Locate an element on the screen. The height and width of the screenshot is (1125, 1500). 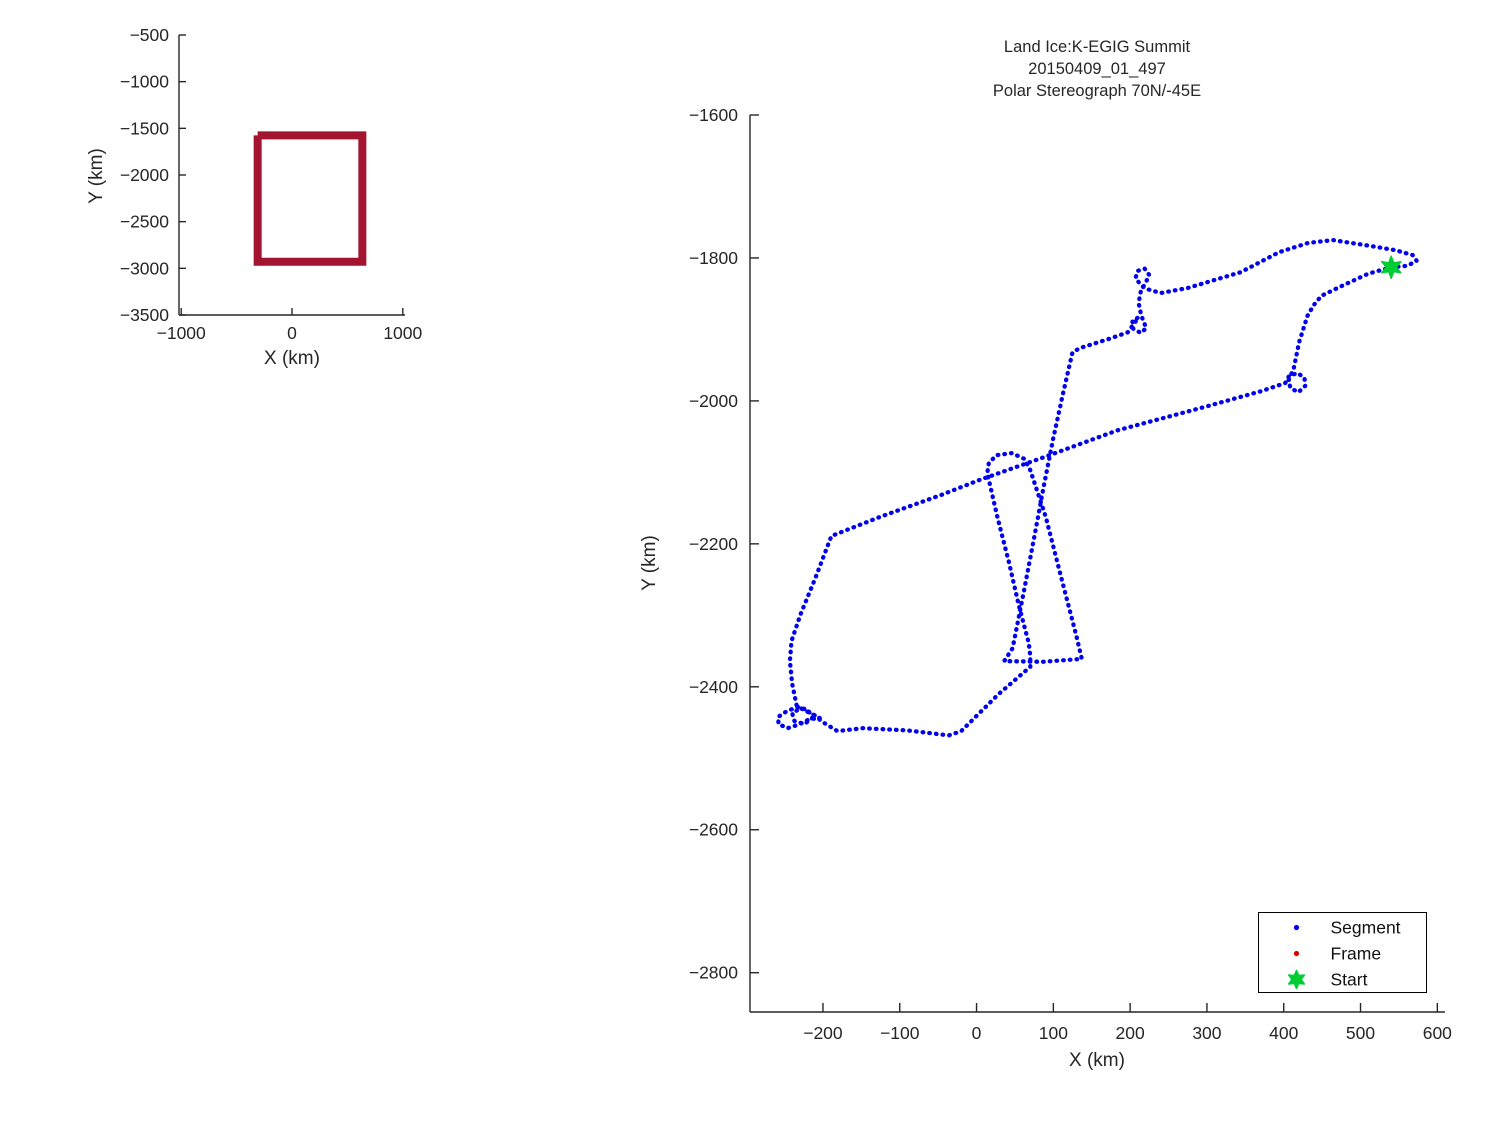
overview-y-tick-label: −1500 is located at coordinates (144, 128).